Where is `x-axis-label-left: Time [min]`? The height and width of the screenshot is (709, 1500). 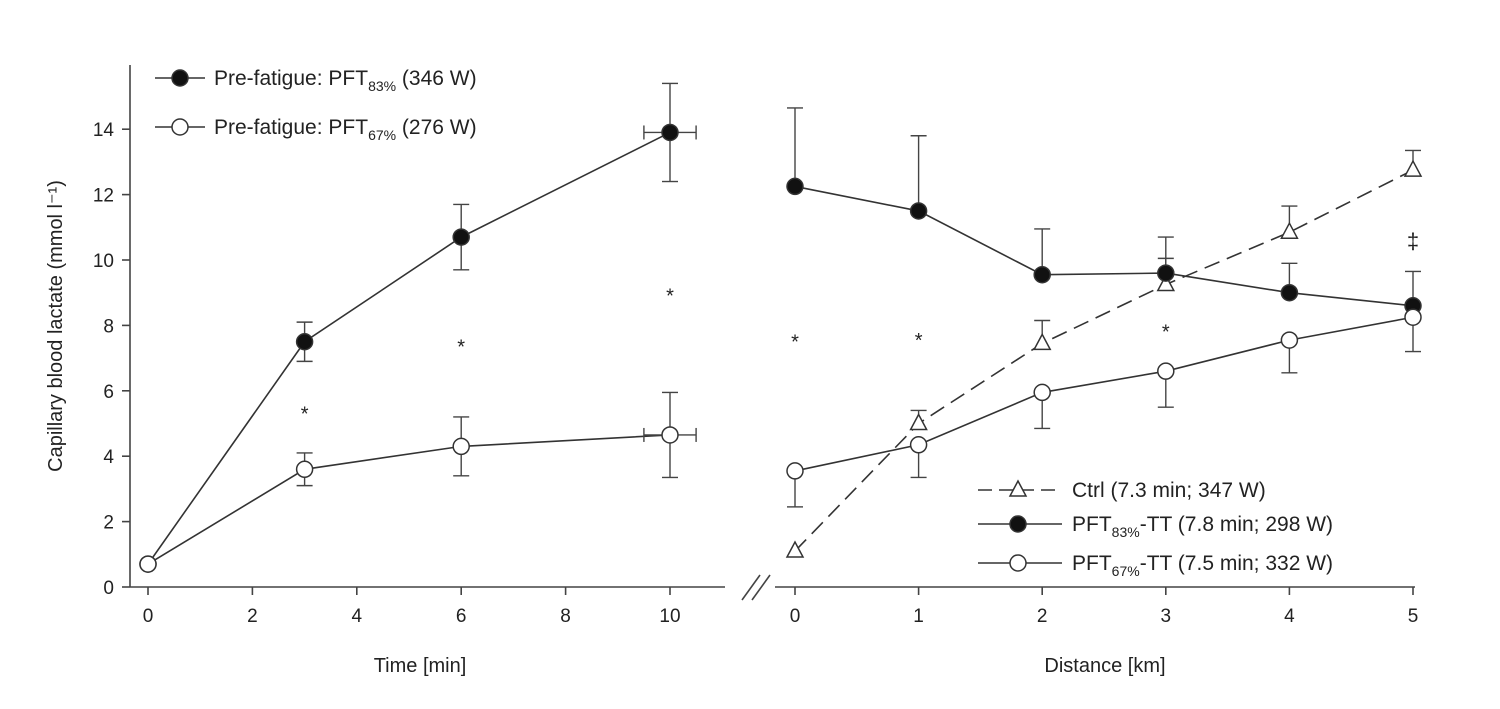
x-axis-label-left: Time [min] is located at coordinates (420, 666).